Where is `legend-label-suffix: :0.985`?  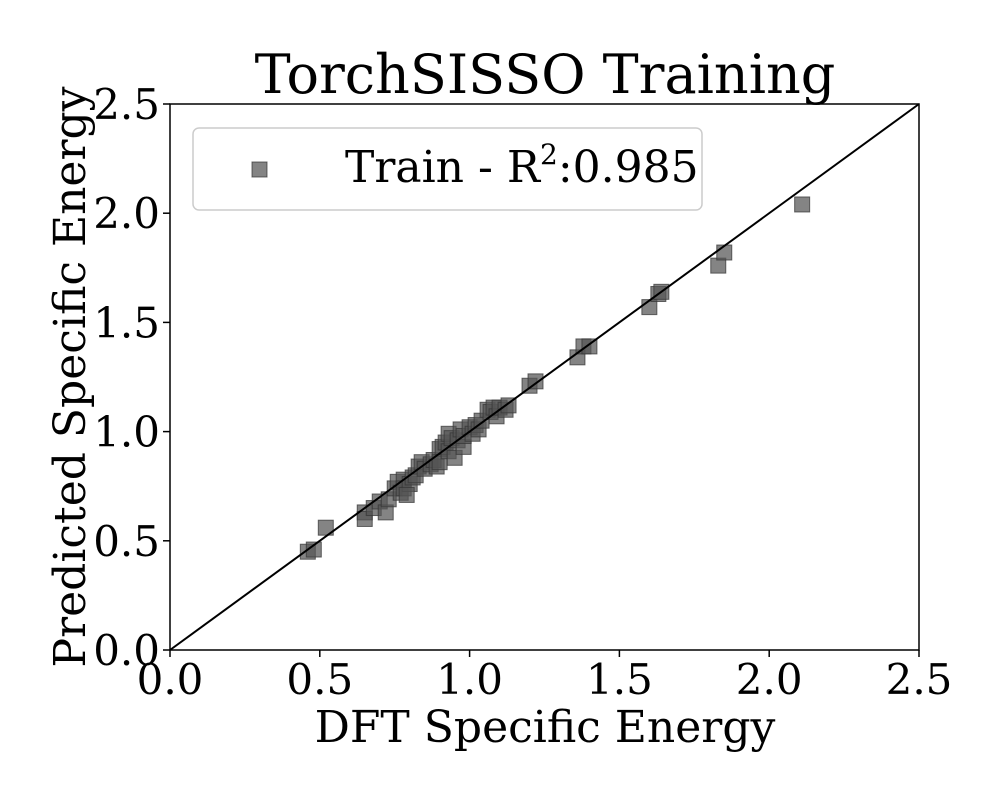 legend-label-suffix: :0.985 is located at coordinates (628, 167).